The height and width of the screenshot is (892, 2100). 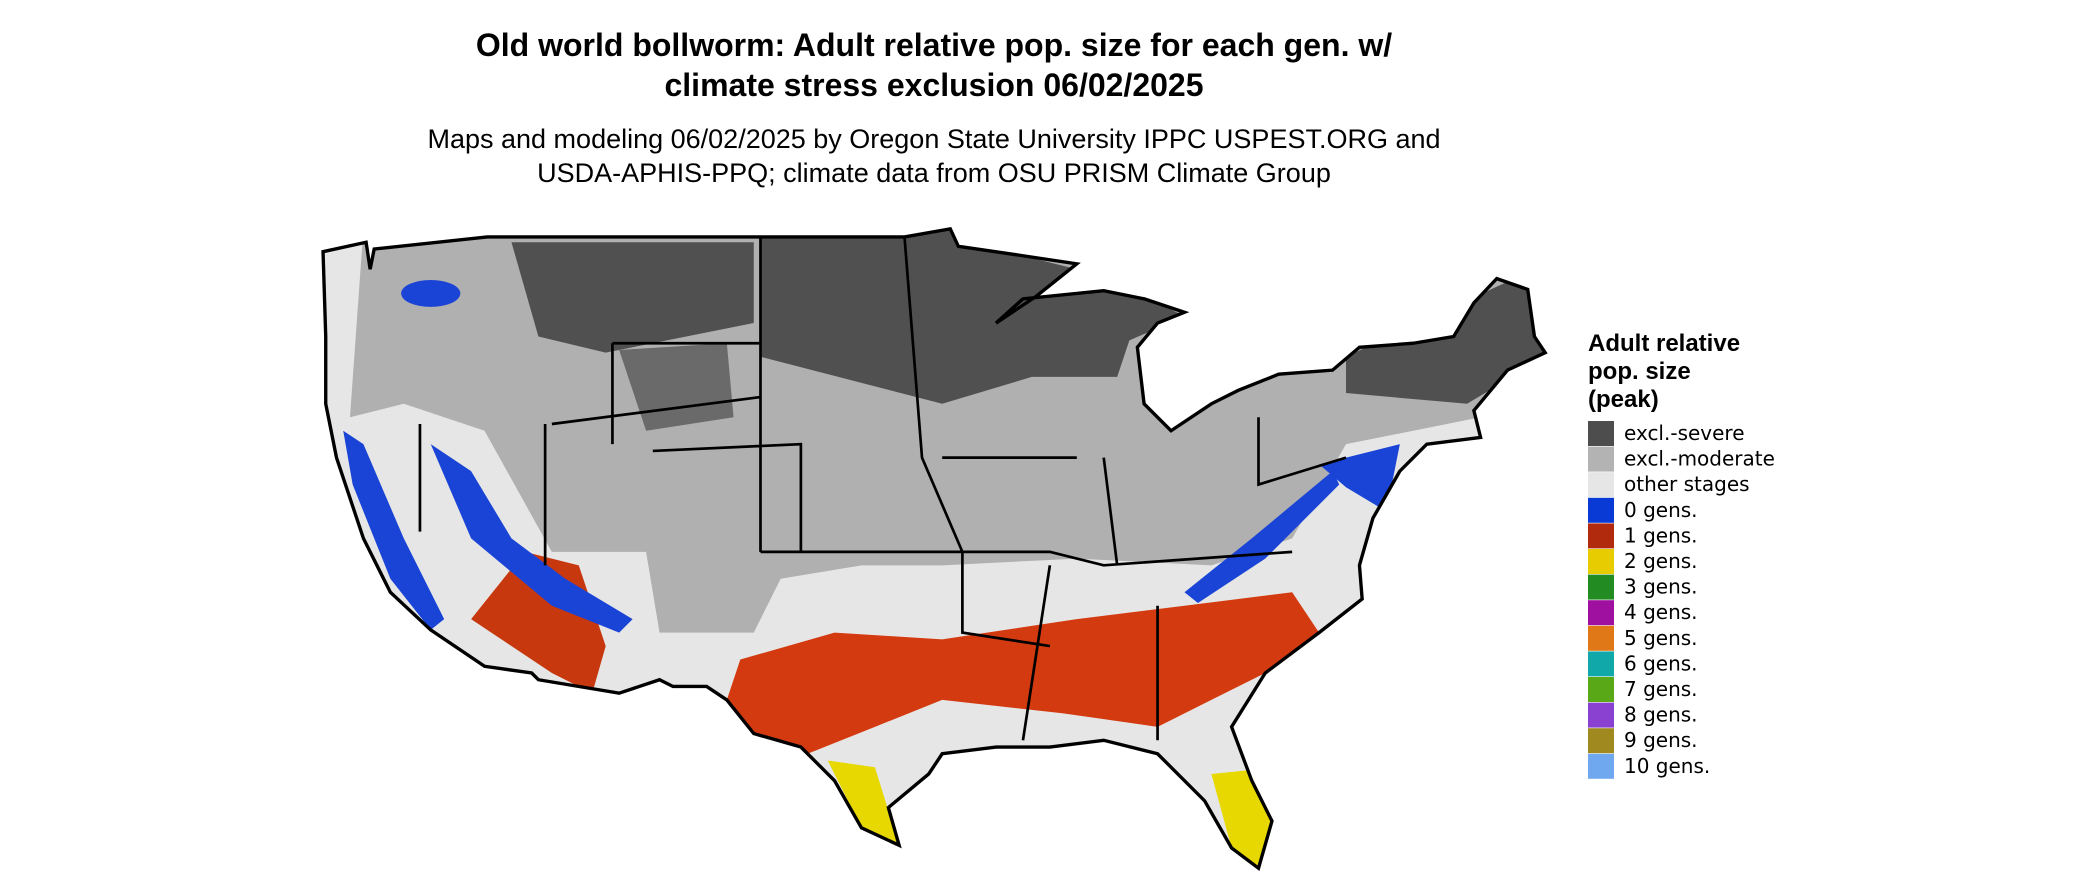 What do you see at coordinates (1684, 433) in the screenshot?
I see `legend-label: excl.-severe` at bounding box center [1684, 433].